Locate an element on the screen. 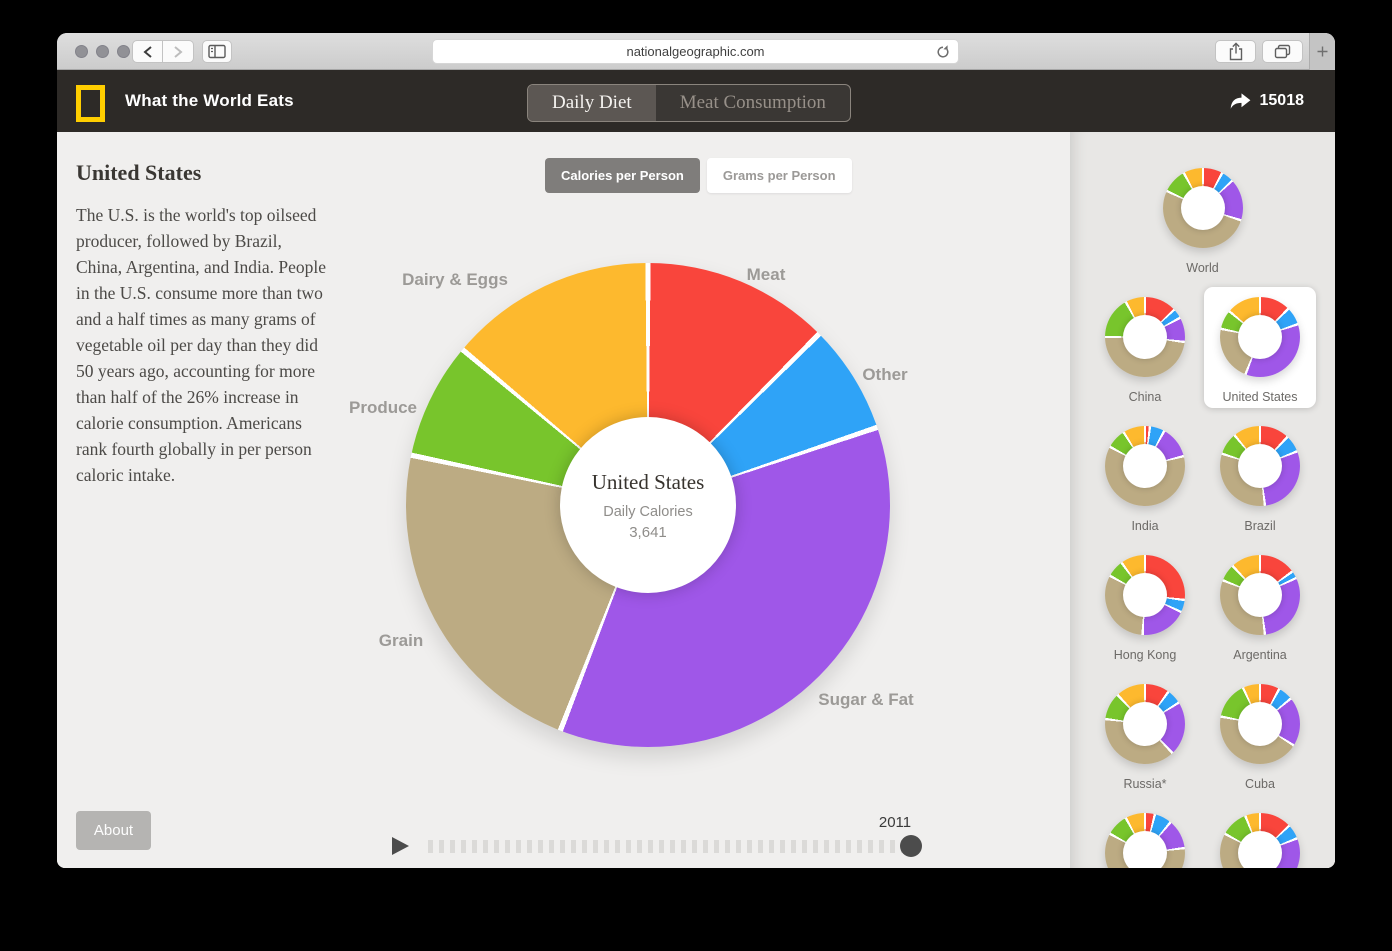 The width and height of the screenshot is (1392, 951). country-thumb-label: Russia* is located at coordinates (1145, 784).